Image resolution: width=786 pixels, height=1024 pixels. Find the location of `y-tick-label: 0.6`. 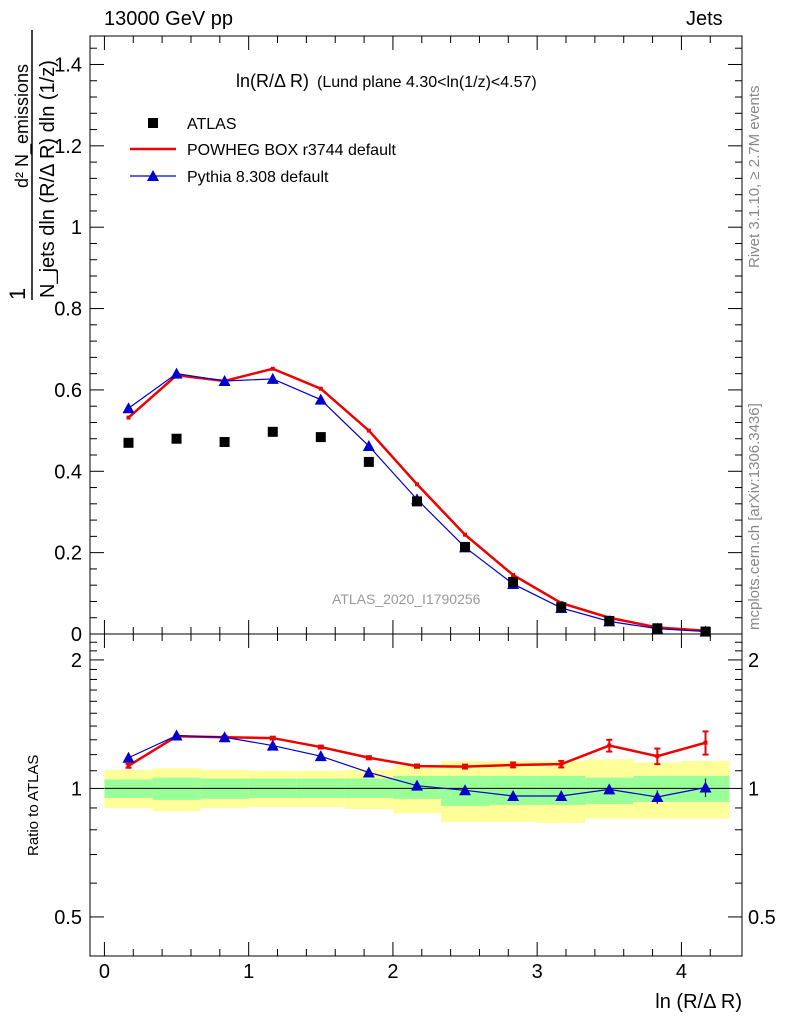

y-tick-label: 0.6 is located at coordinates (68, 391).